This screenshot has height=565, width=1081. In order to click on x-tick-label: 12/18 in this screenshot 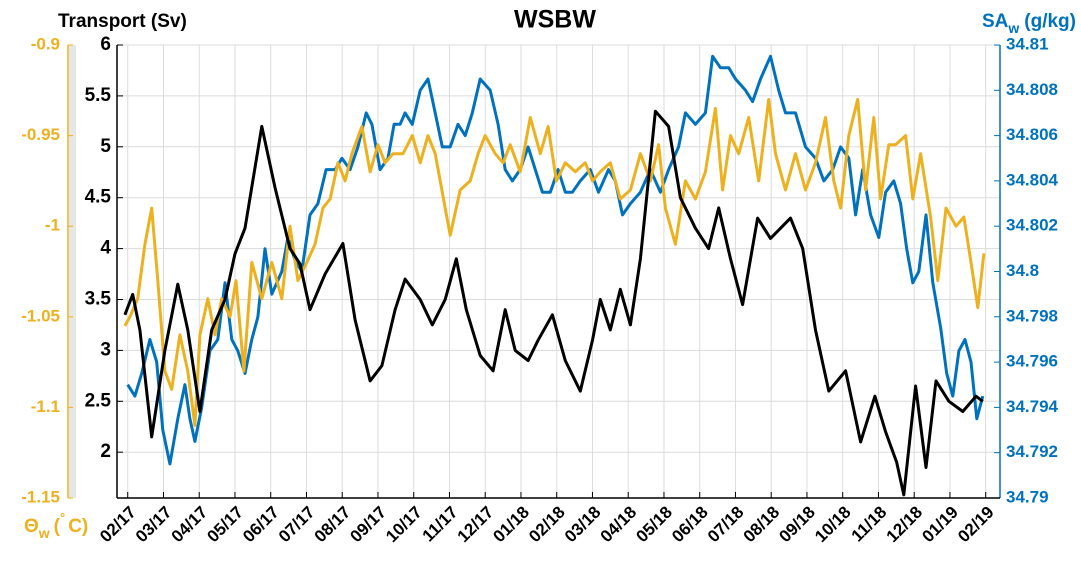, I will do `click(905, 525)`.